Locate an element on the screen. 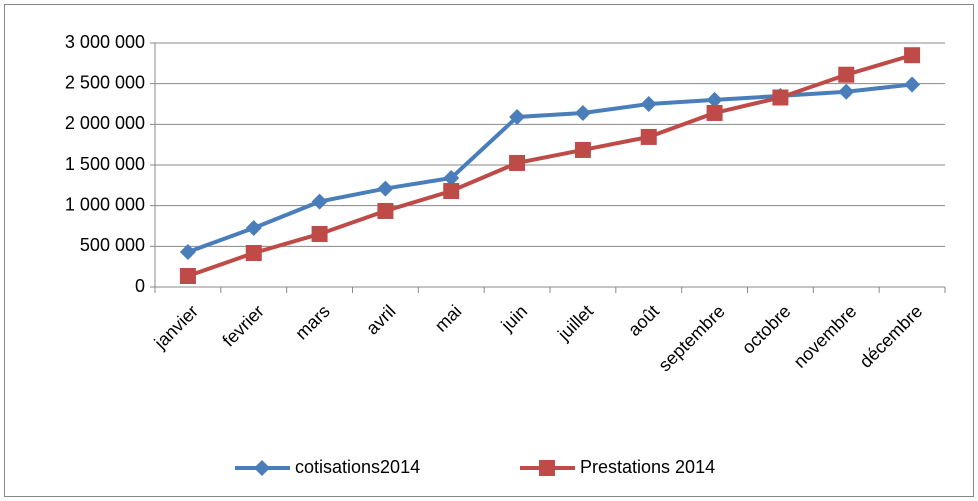  y-tick-label: 1 500 000 is located at coordinates (105, 164).